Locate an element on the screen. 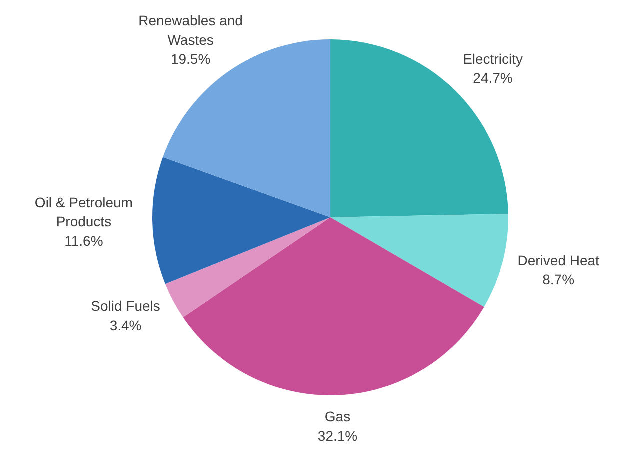 The image size is (624, 450). data-label: 3.4% is located at coordinates (126, 325).